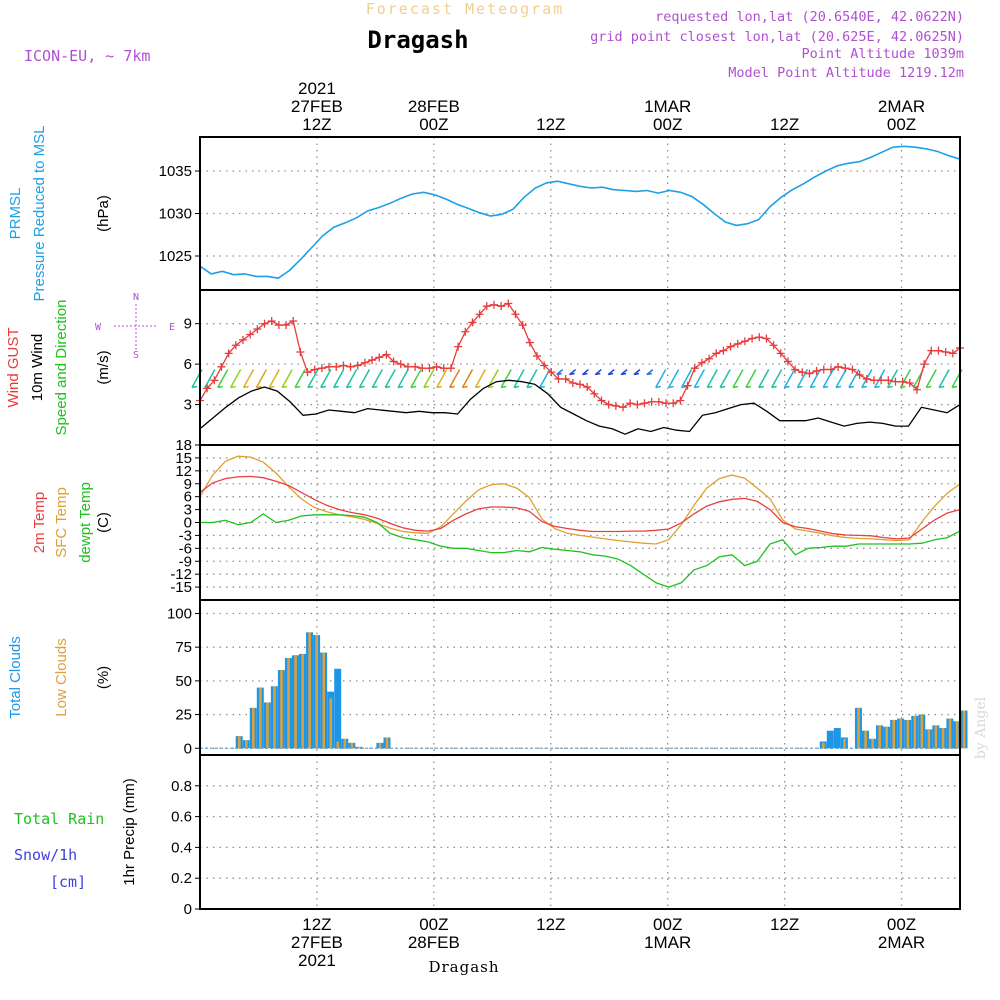 Image resolution: width=1000 pixels, height=1000 pixels. Describe the element at coordinates (417, 40) in the screenshot. I see `location-title: Dragash` at that location.